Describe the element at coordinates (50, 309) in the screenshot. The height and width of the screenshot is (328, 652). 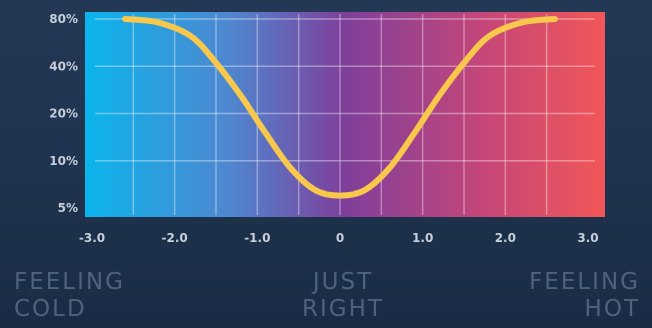
I see `feeling-cold-line-2: COLD` at that location.